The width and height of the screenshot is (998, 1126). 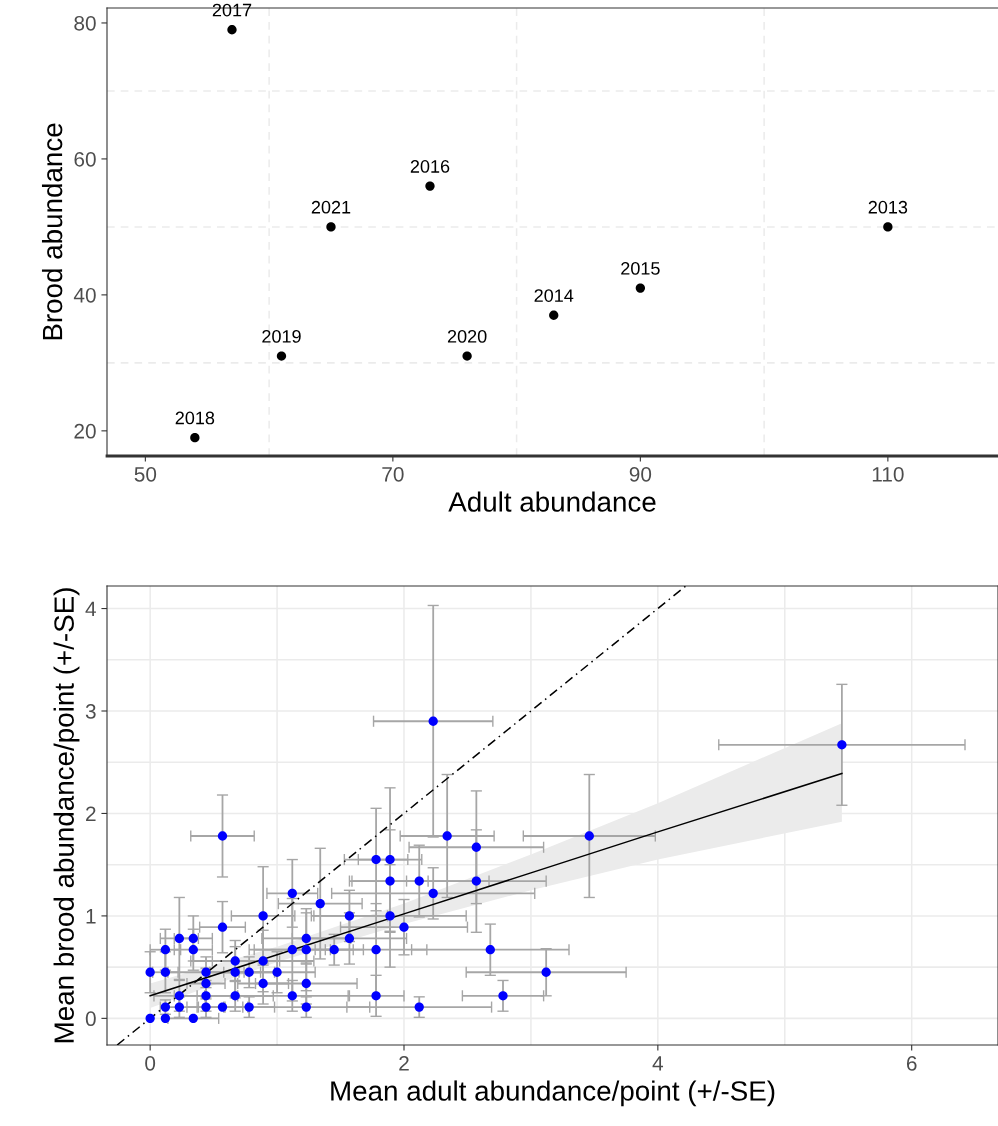 I want to click on y-tick-label: 40, so click(x=84, y=295).